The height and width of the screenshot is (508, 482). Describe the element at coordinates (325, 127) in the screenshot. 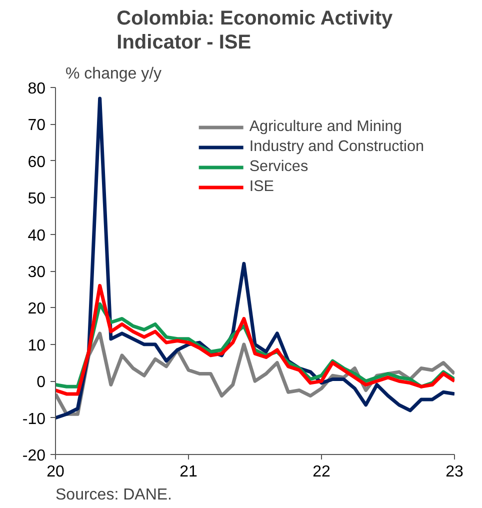

I see `legend-label: Agriculture and Mining` at that location.